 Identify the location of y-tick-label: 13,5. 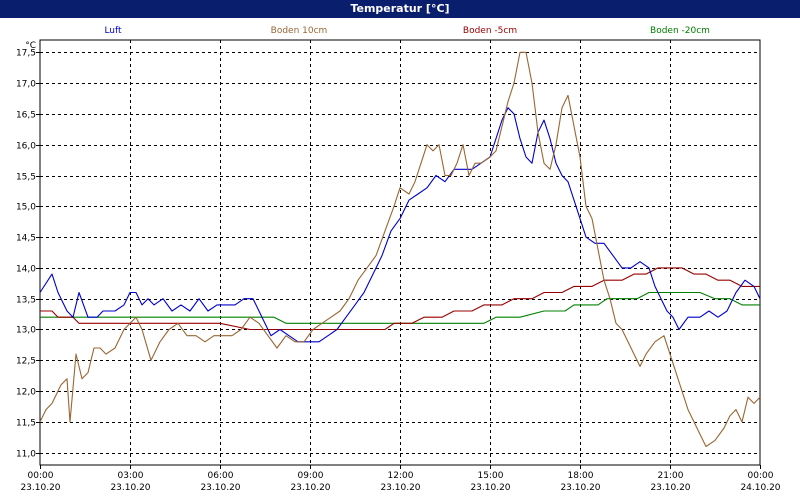
(26, 301).